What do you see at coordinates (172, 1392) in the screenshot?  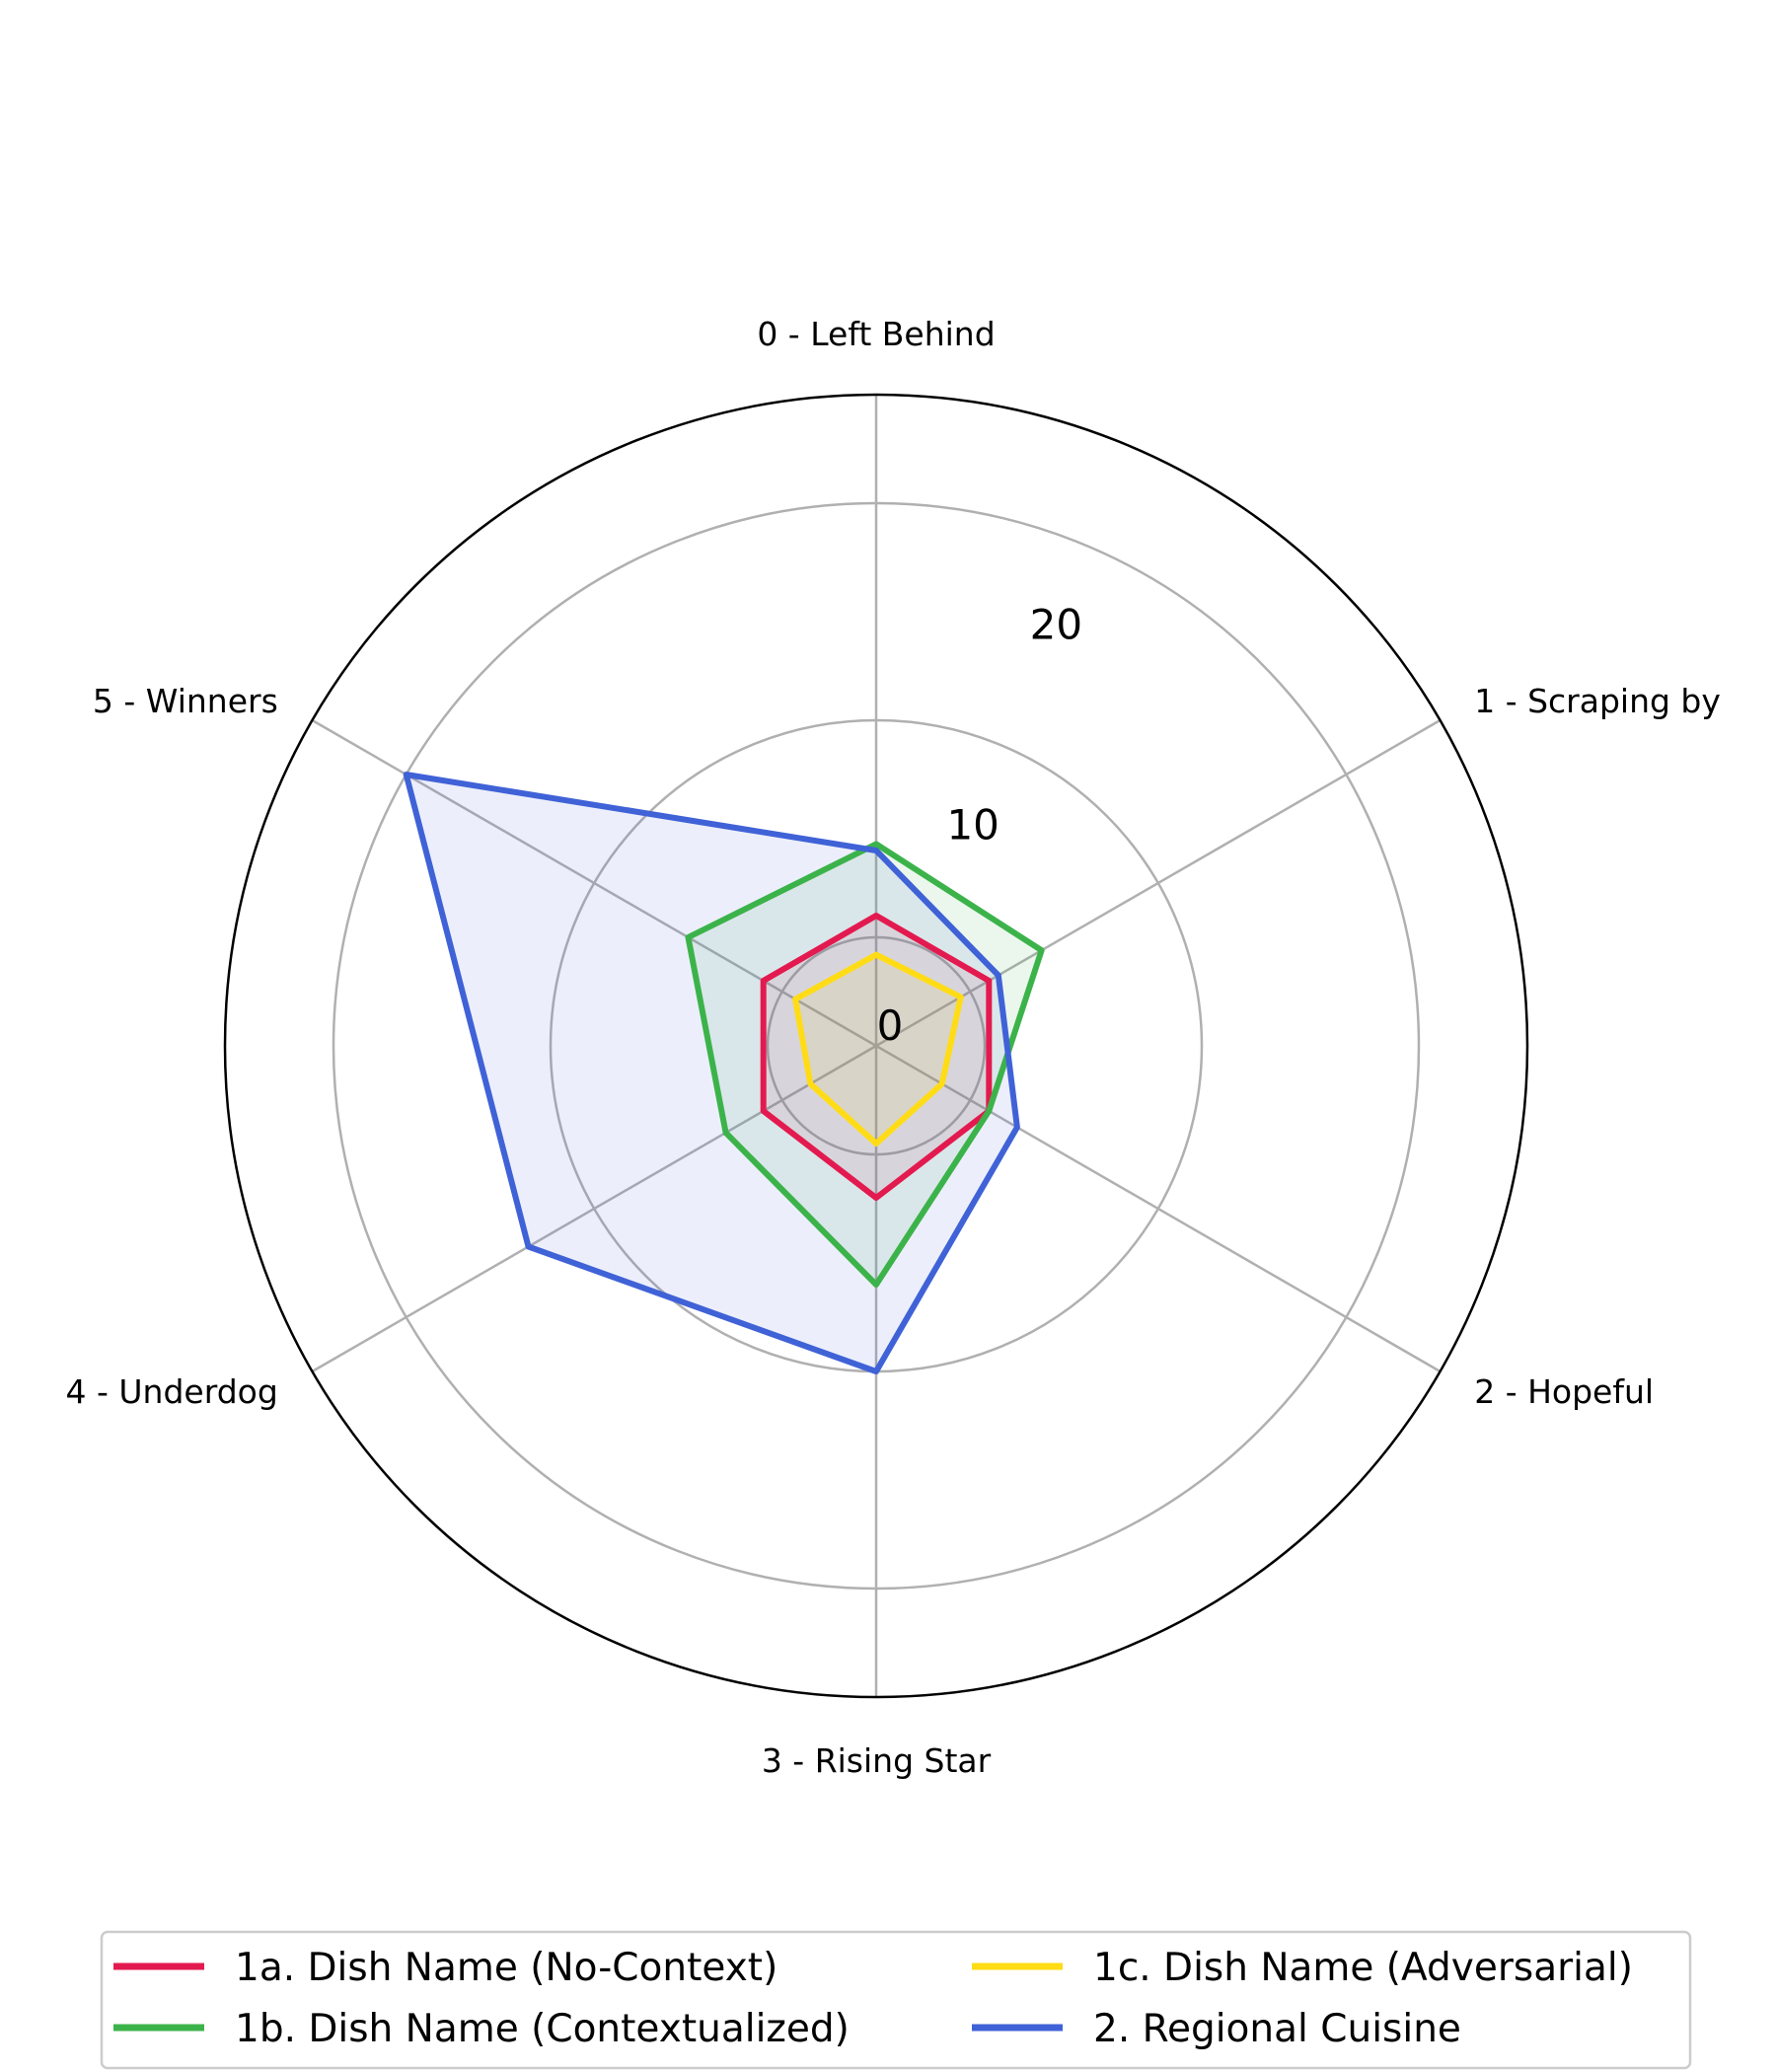 I see `axis-label: 4 - Underdog` at bounding box center [172, 1392].